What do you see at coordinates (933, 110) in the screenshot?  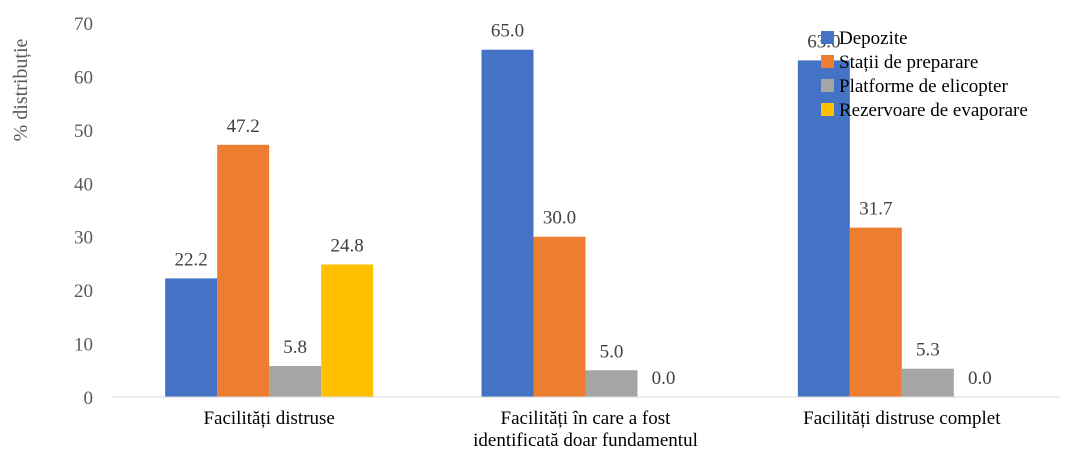 I see `legend-label: Rezervoare de evaporare` at bounding box center [933, 110].